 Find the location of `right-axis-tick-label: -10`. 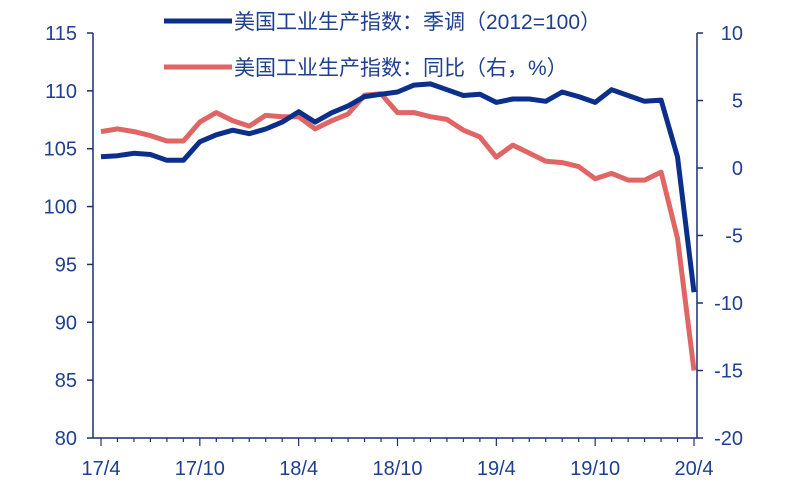

right-axis-tick-label: -10 is located at coordinates (728, 304).